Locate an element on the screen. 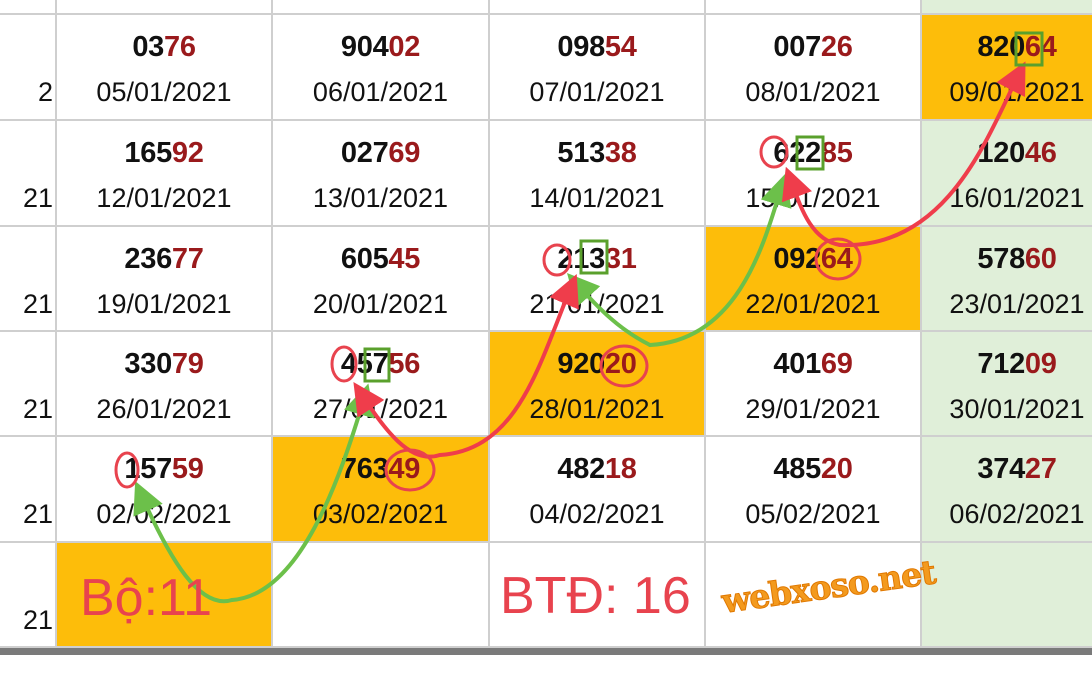 This screenshot has height=673, width=1092. result-cell: 09264 22/01/2021 is located at coordinates (814, 279).